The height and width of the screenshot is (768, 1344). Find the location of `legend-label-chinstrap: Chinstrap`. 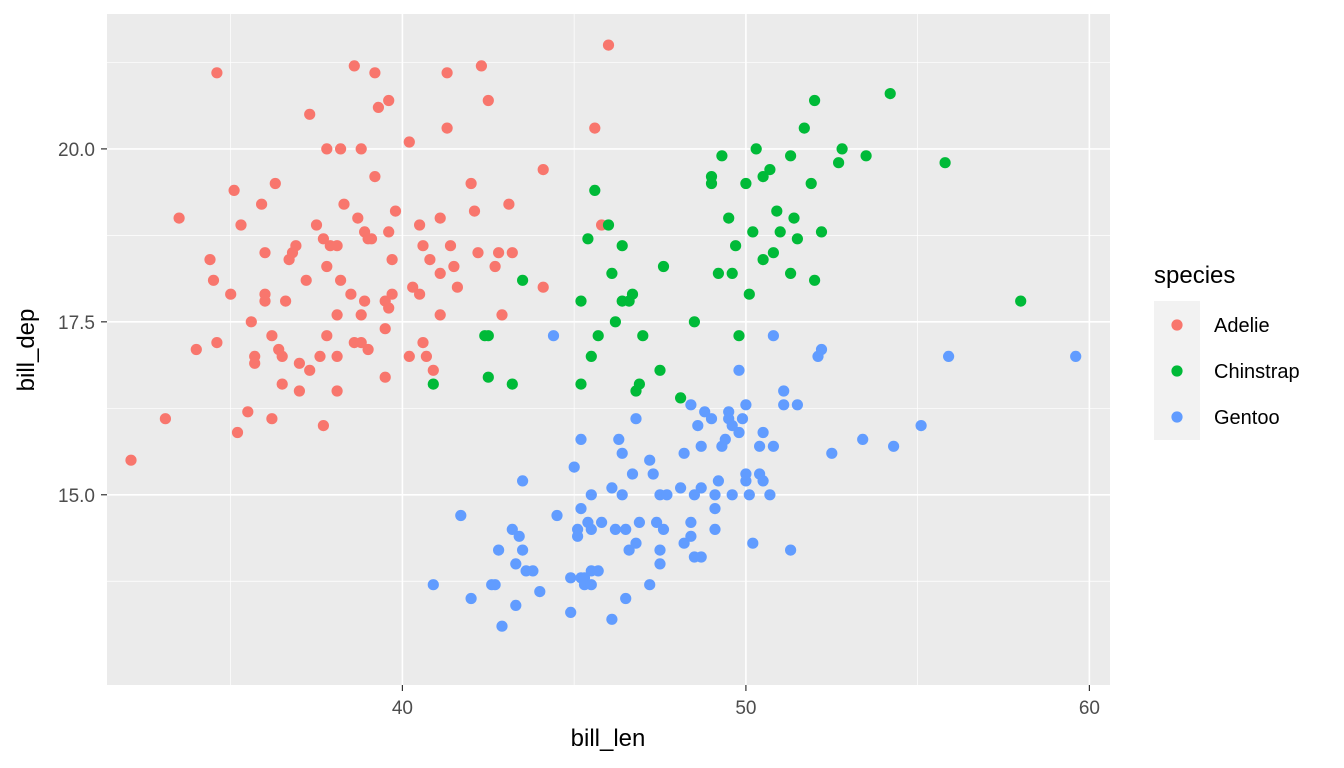

legend-label-chinstrap: Chinstrap is located at coordinates (1257, 372).